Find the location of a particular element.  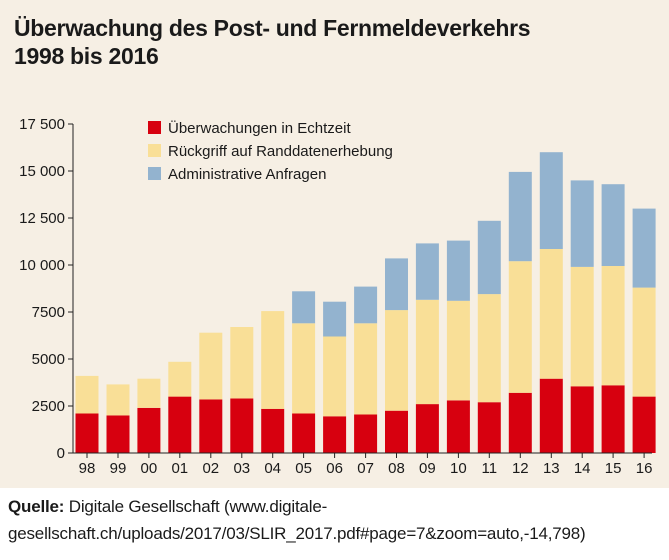

legend-label-1: Überwachungen in Echtzeit is located at coordinates (259, 128).